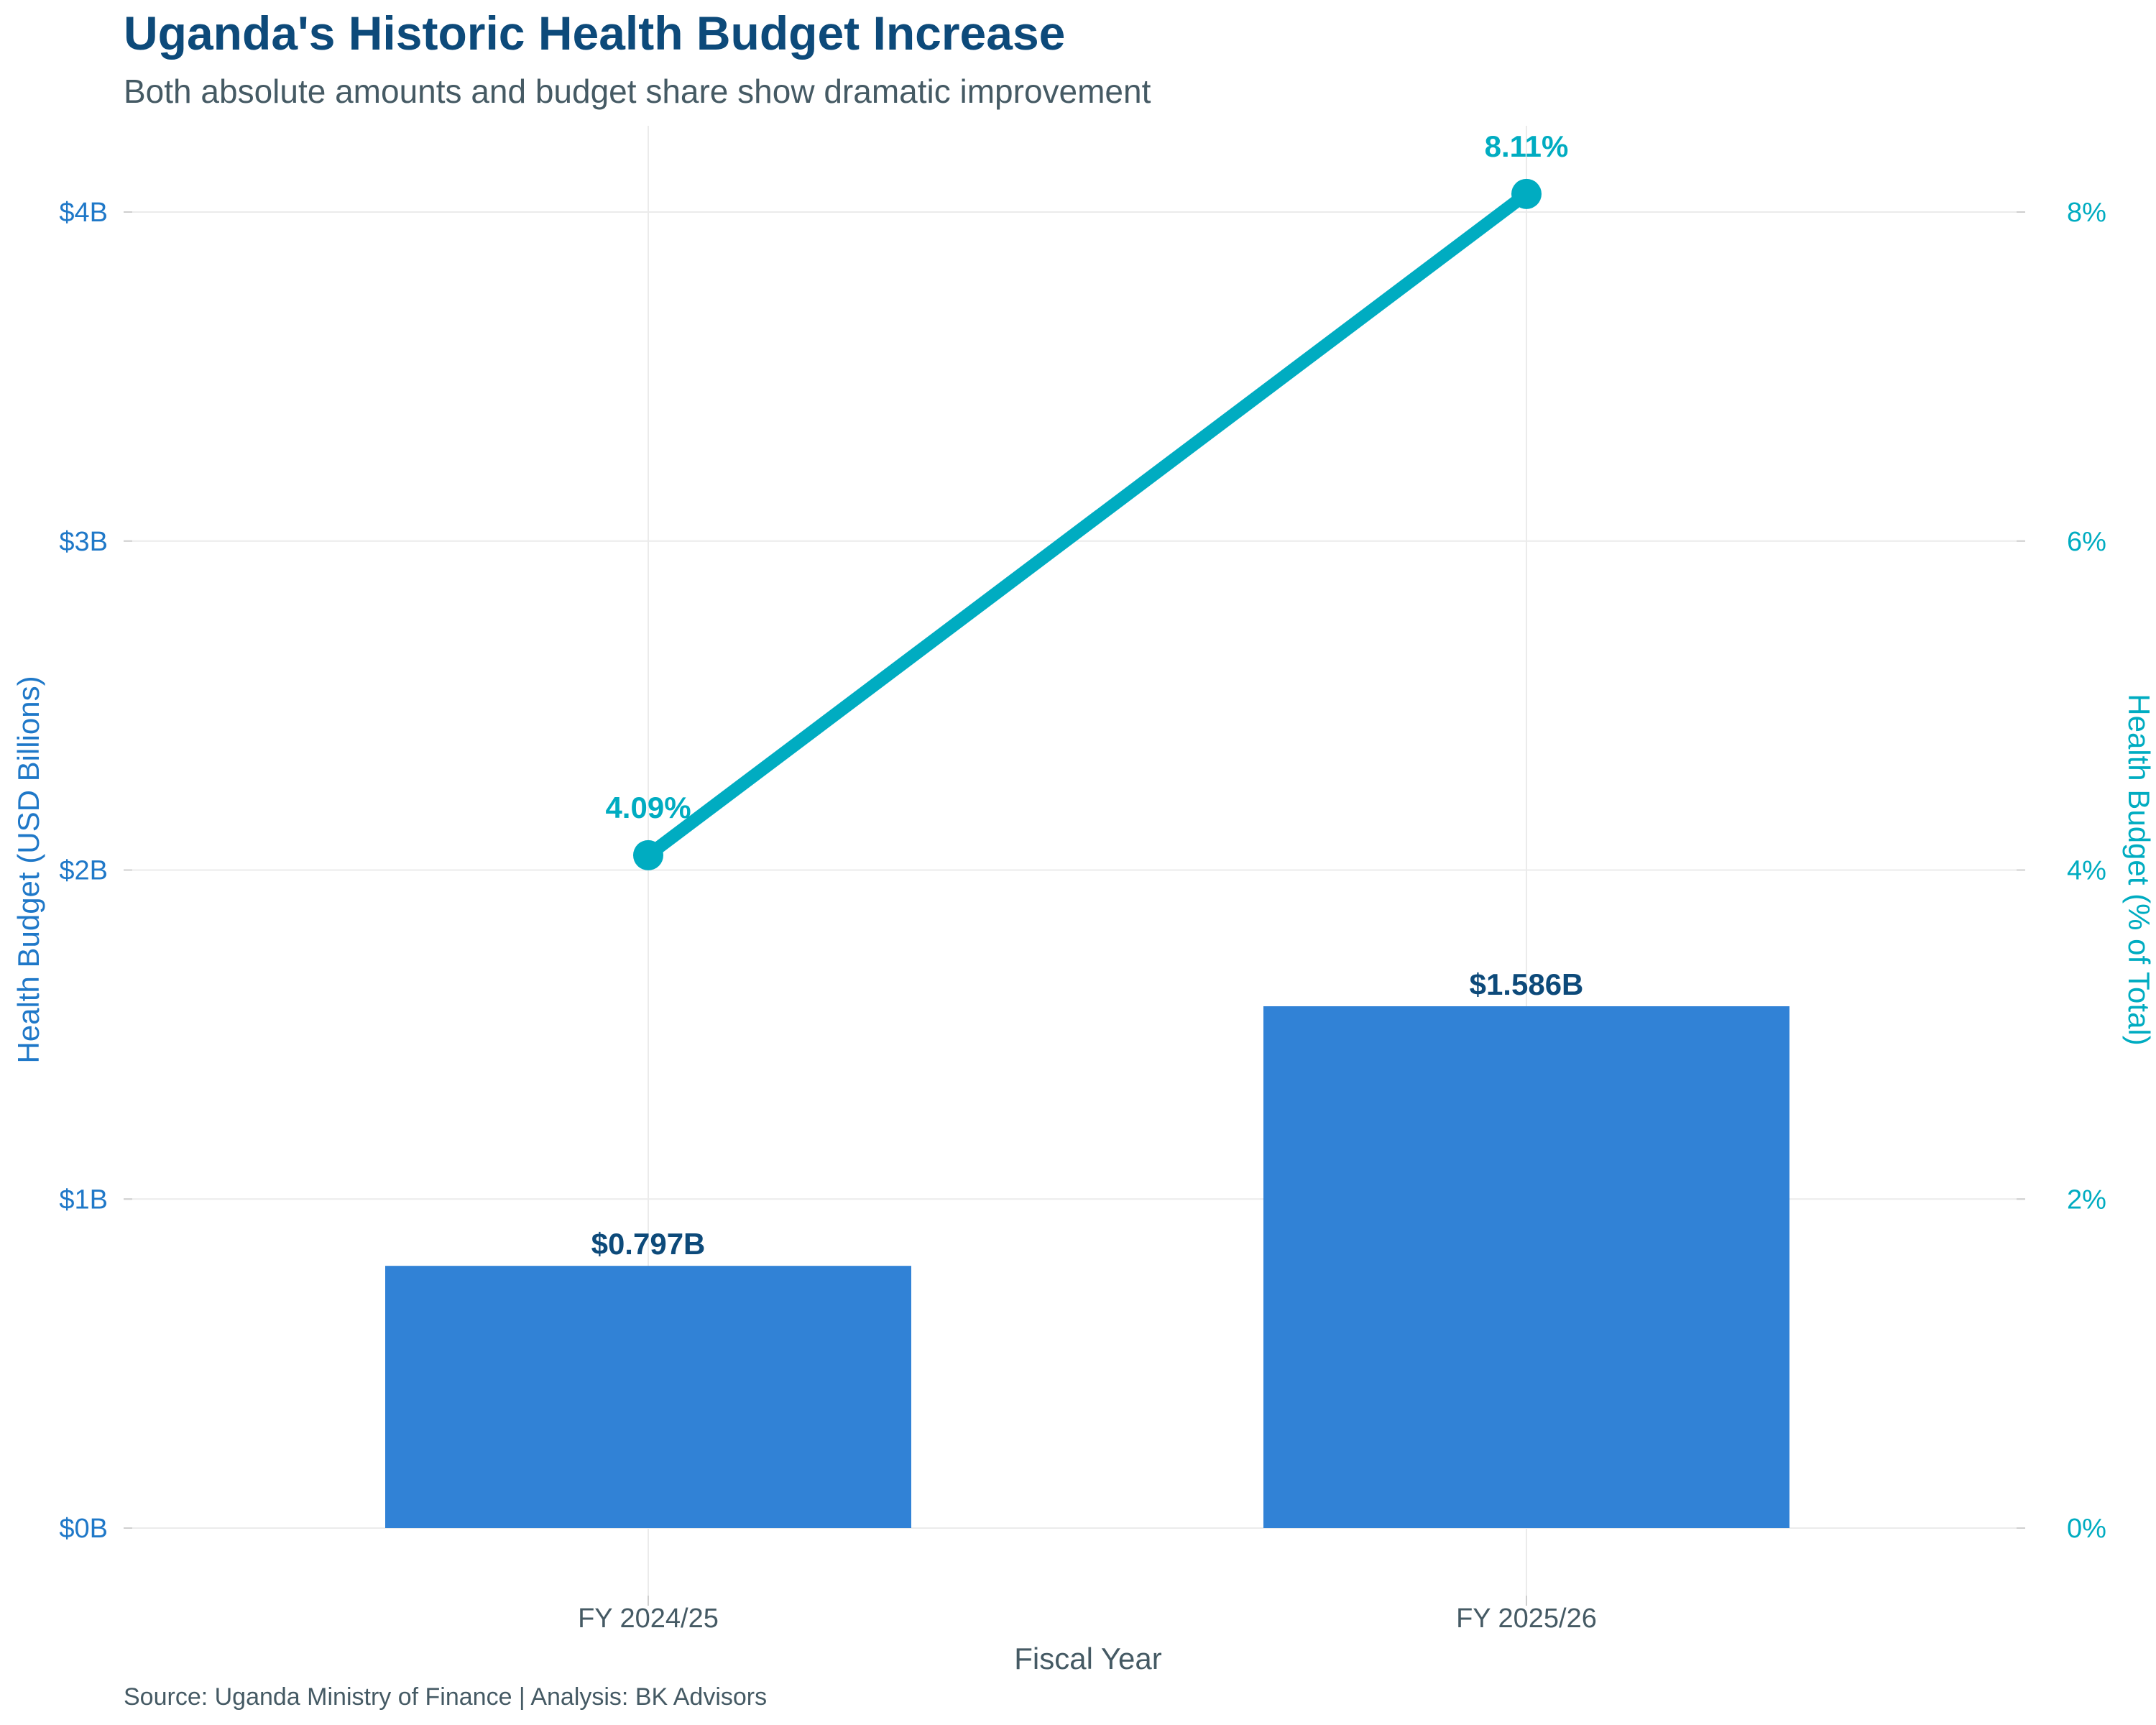 The image size is (2156, 1725). Describe the element at coordinates (83, 1199) in the screenshot. I see `y-left-tick-label: $1B` at that location.